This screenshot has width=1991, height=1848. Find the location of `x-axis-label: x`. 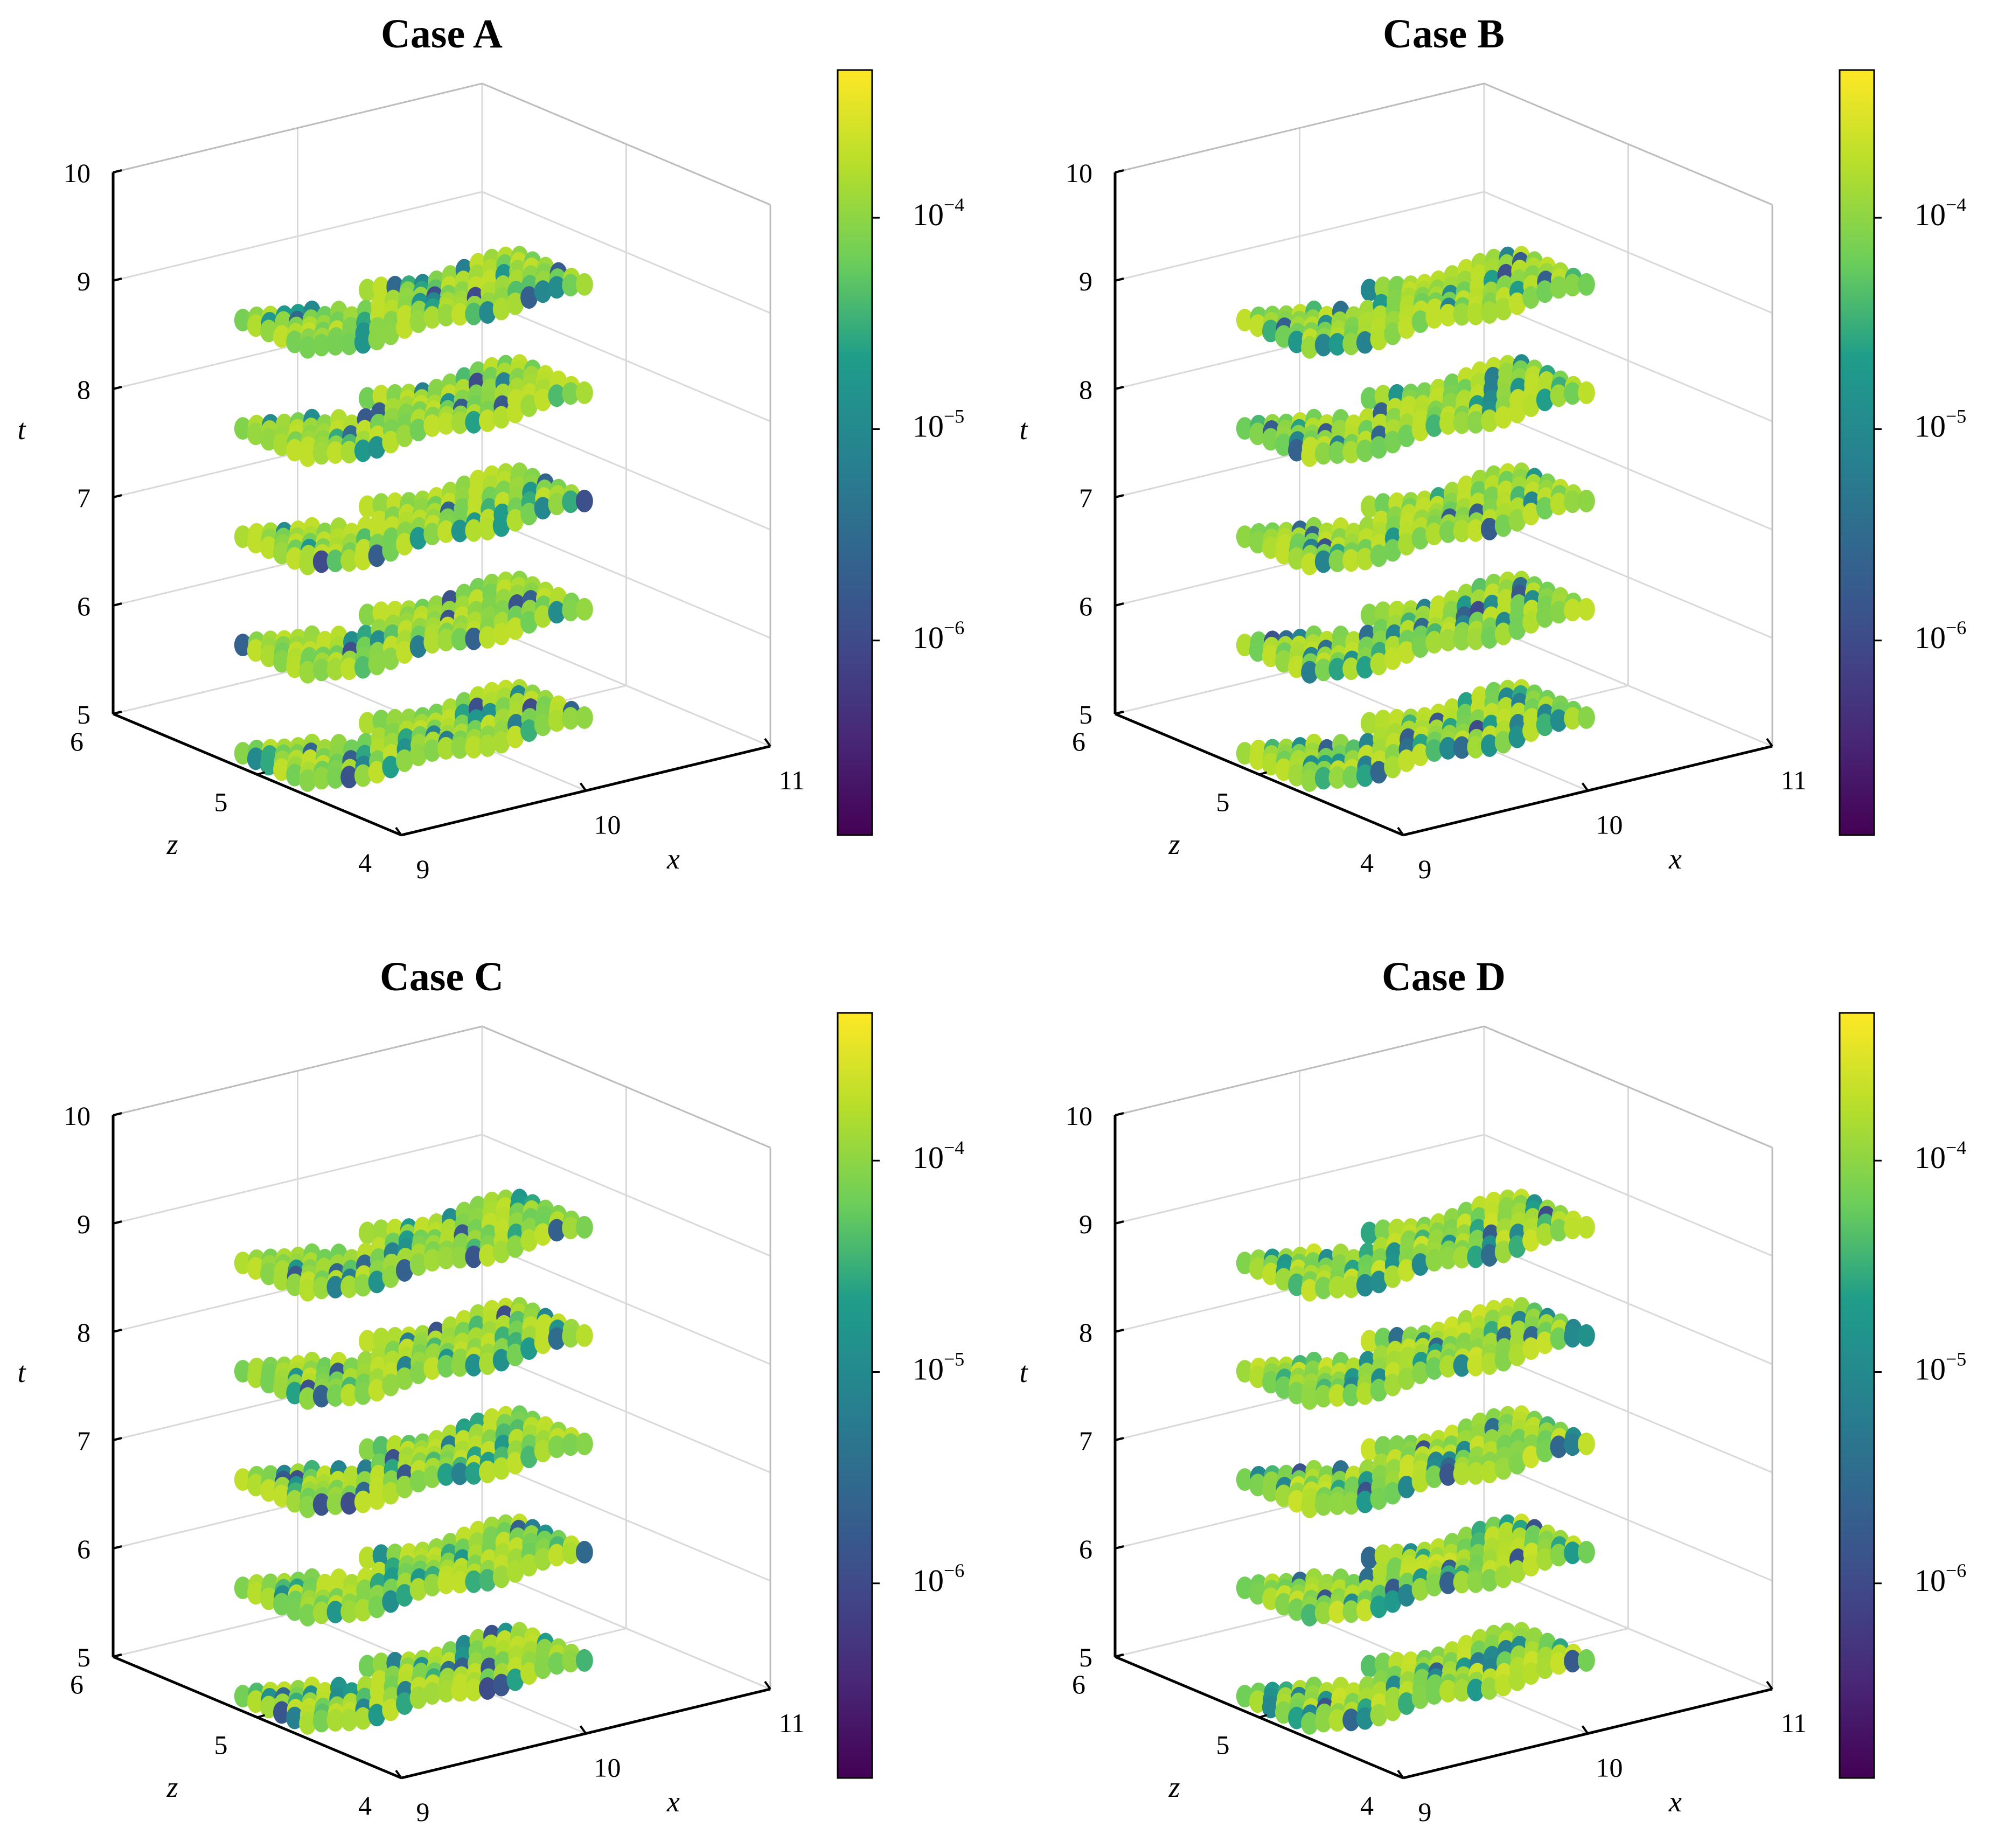

x-axis-label: x is located at coordinates (673, 859).